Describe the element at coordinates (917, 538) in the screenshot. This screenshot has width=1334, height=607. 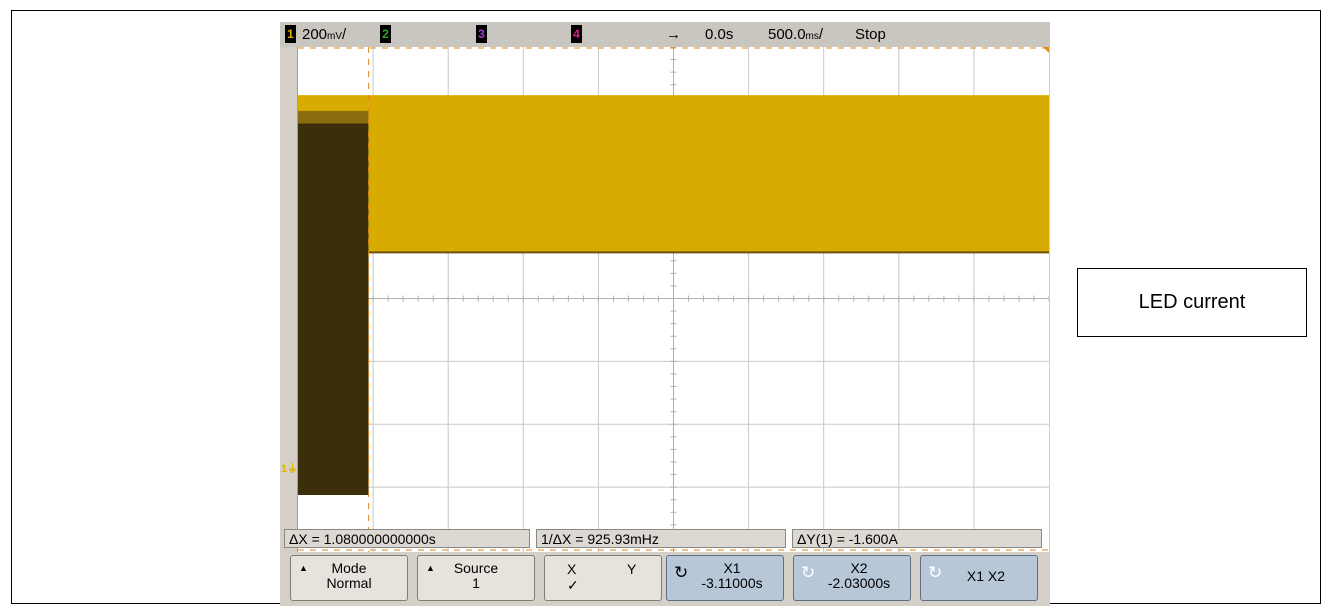
I see `delta-y-readout: ΔY(1) = -1.600A` at that location.